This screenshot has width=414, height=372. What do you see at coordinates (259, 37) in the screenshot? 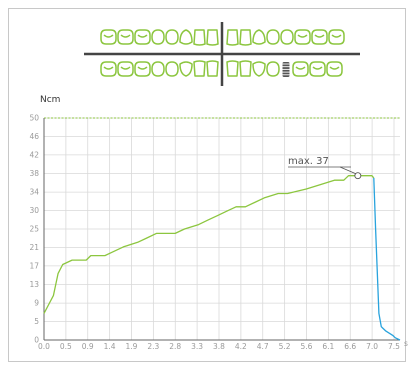
I see `tooth-upper-right-3-icon` at bounding box center [259, 37].